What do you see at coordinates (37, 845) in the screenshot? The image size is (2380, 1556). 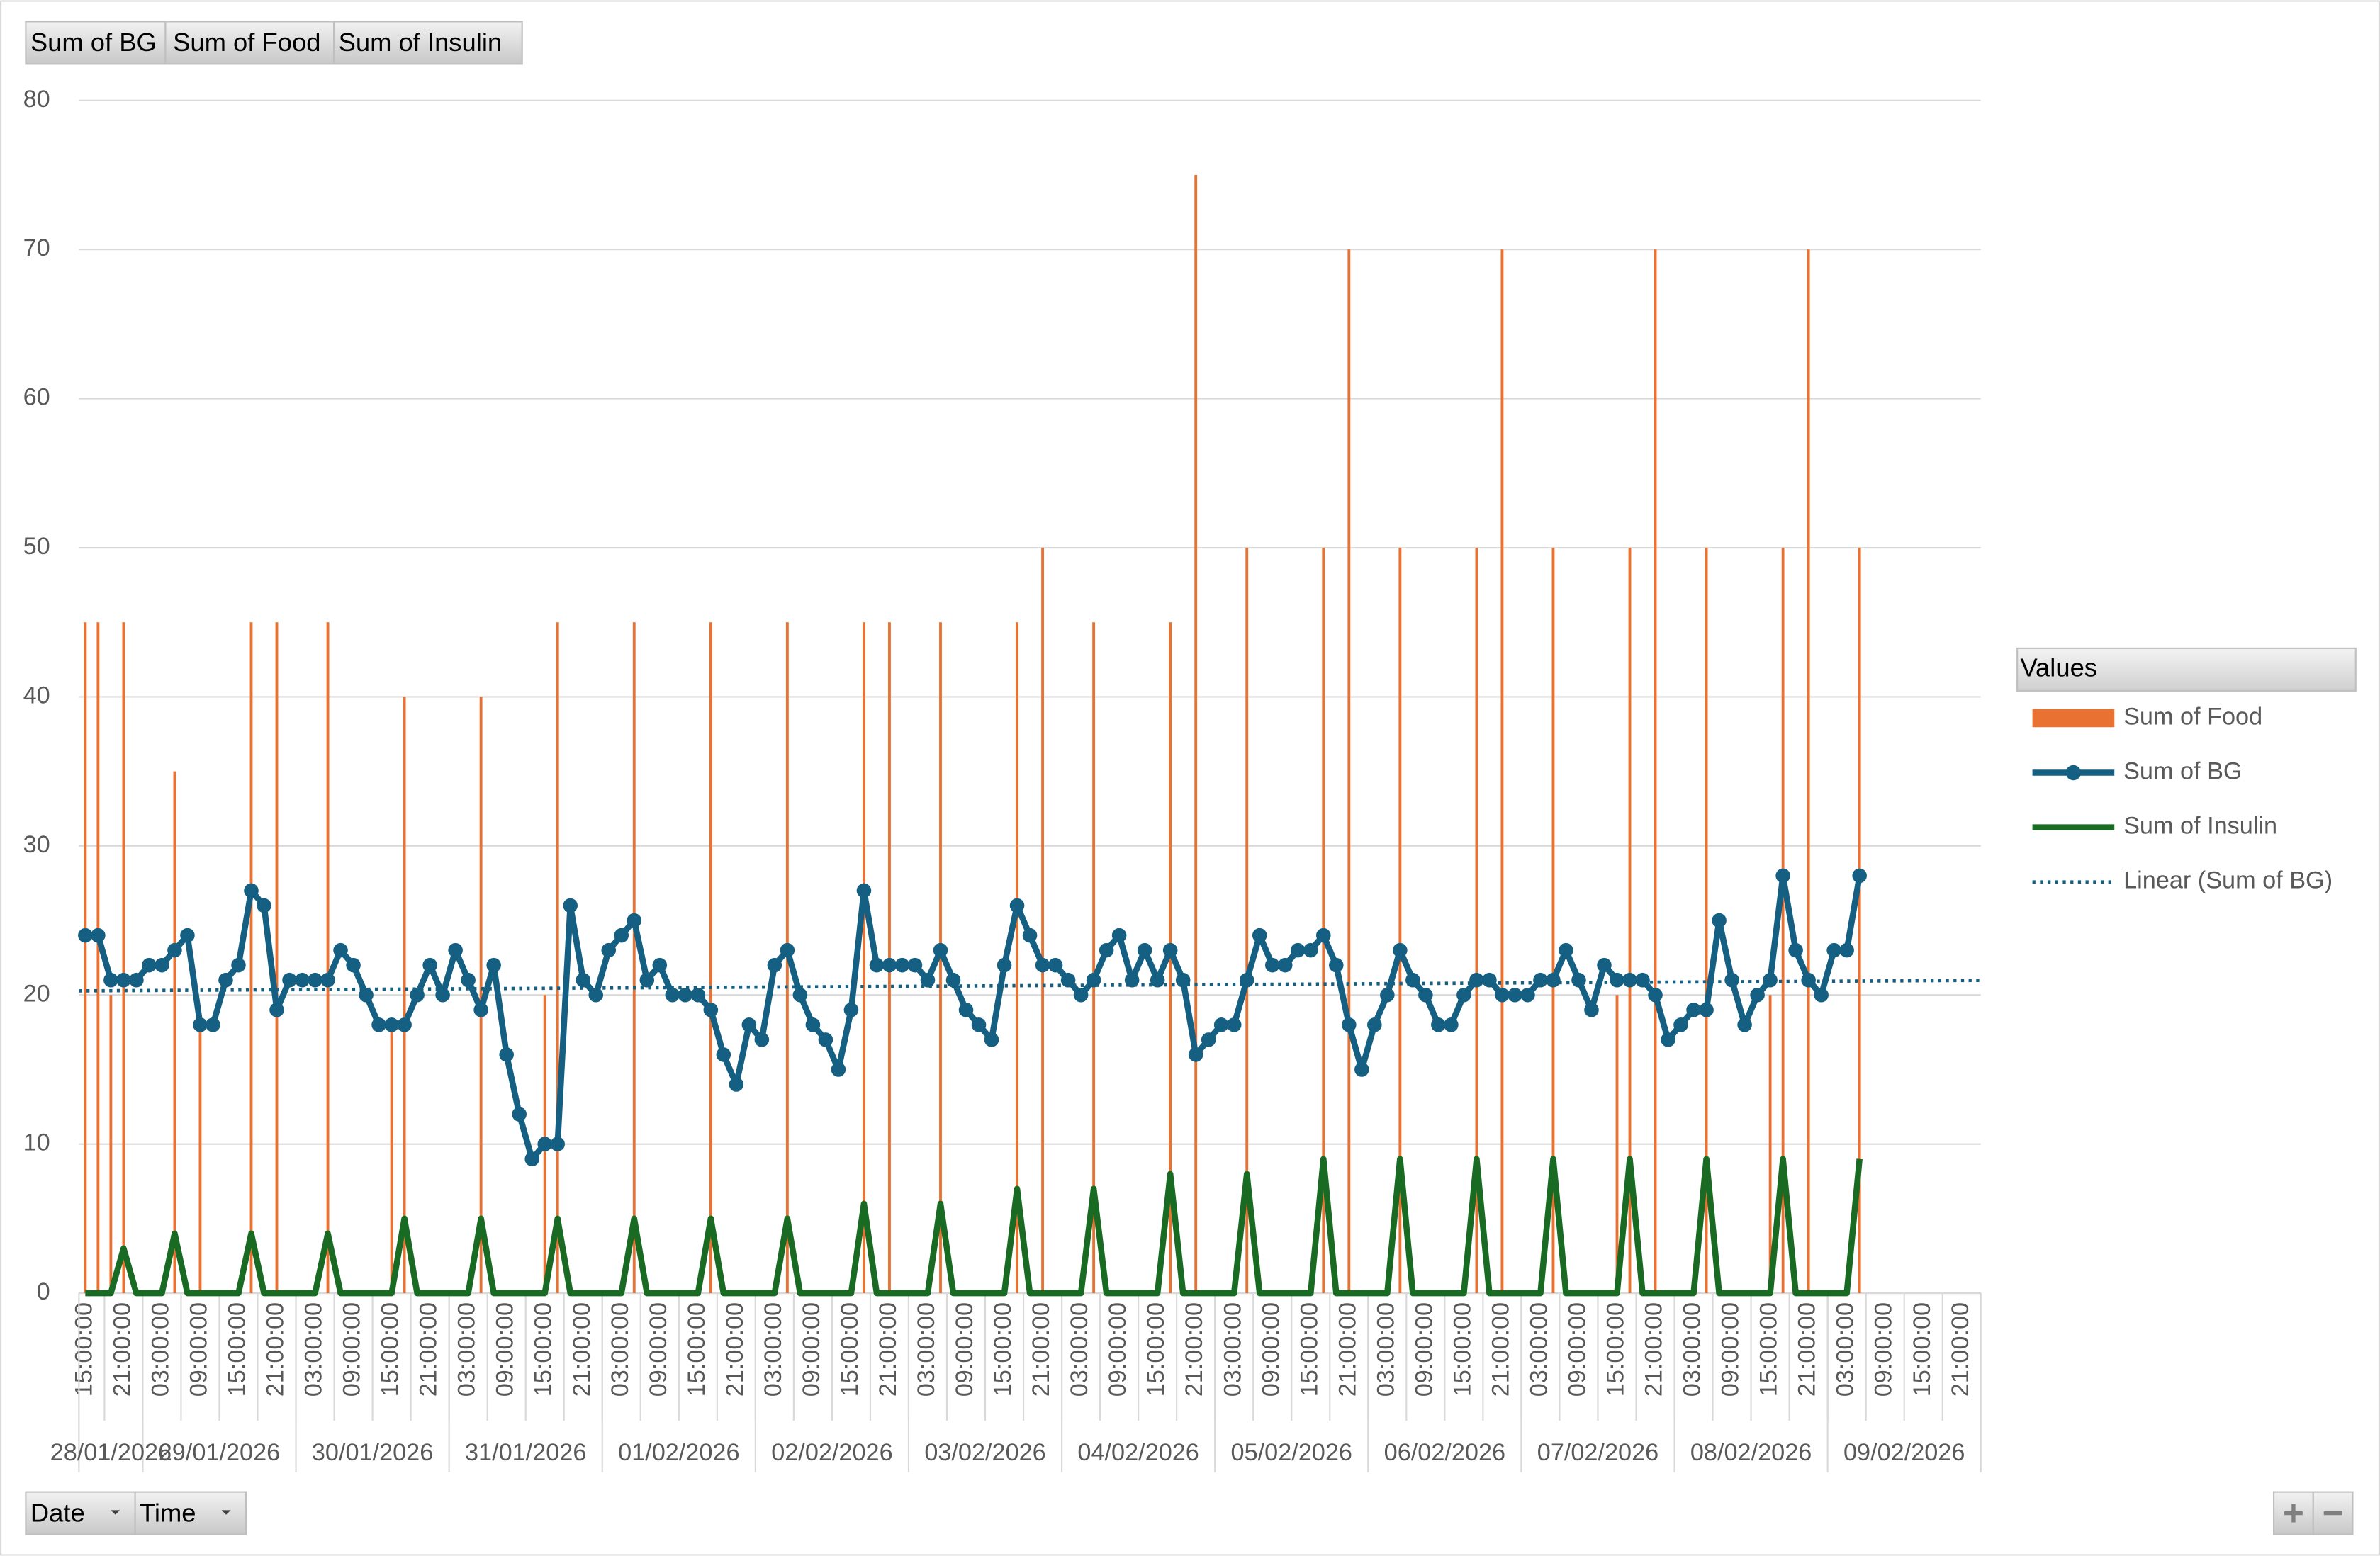 I see `y-tick-label: 30` at bounding box center [37, 845].